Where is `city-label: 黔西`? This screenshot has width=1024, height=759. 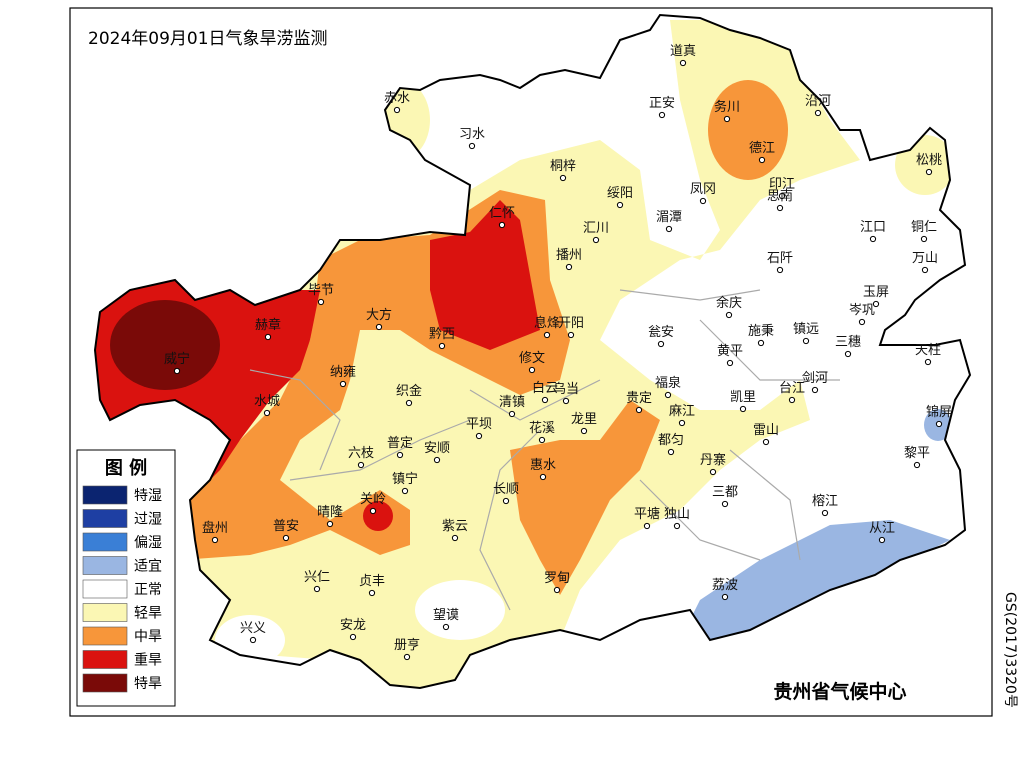
city-label: 黔西 is located at coordinates (442, 334).